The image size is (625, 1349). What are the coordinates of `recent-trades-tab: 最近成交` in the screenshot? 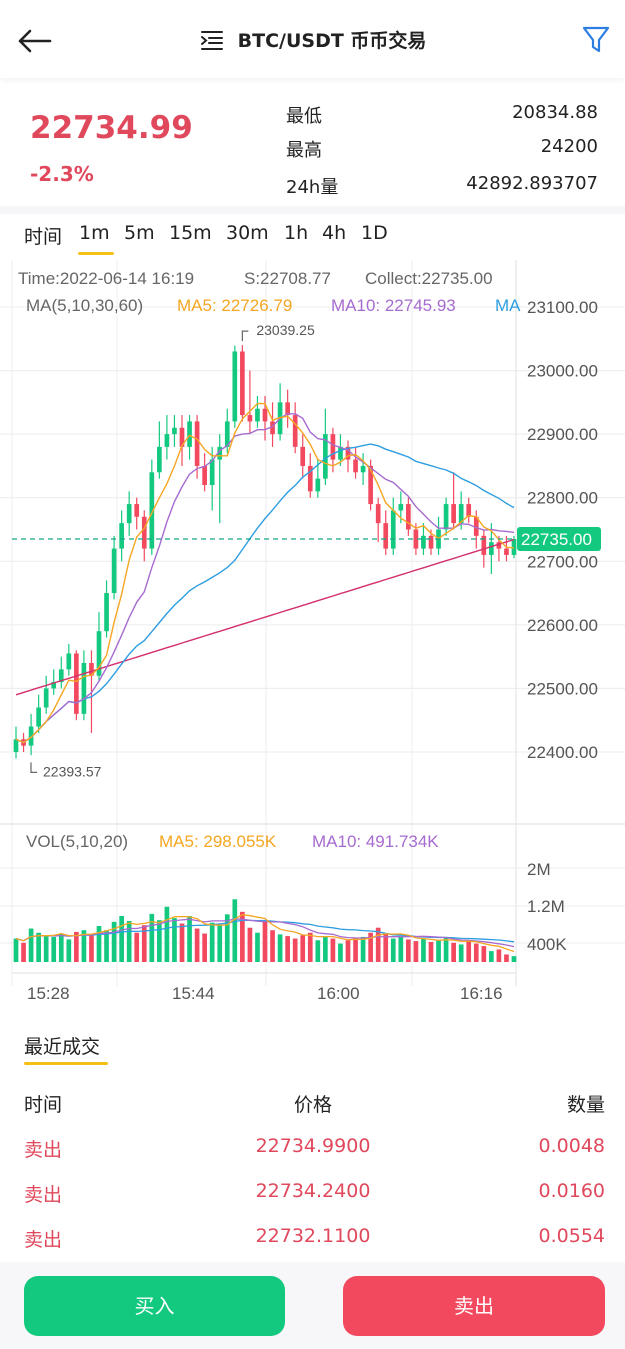 It's located at (62, 1047).